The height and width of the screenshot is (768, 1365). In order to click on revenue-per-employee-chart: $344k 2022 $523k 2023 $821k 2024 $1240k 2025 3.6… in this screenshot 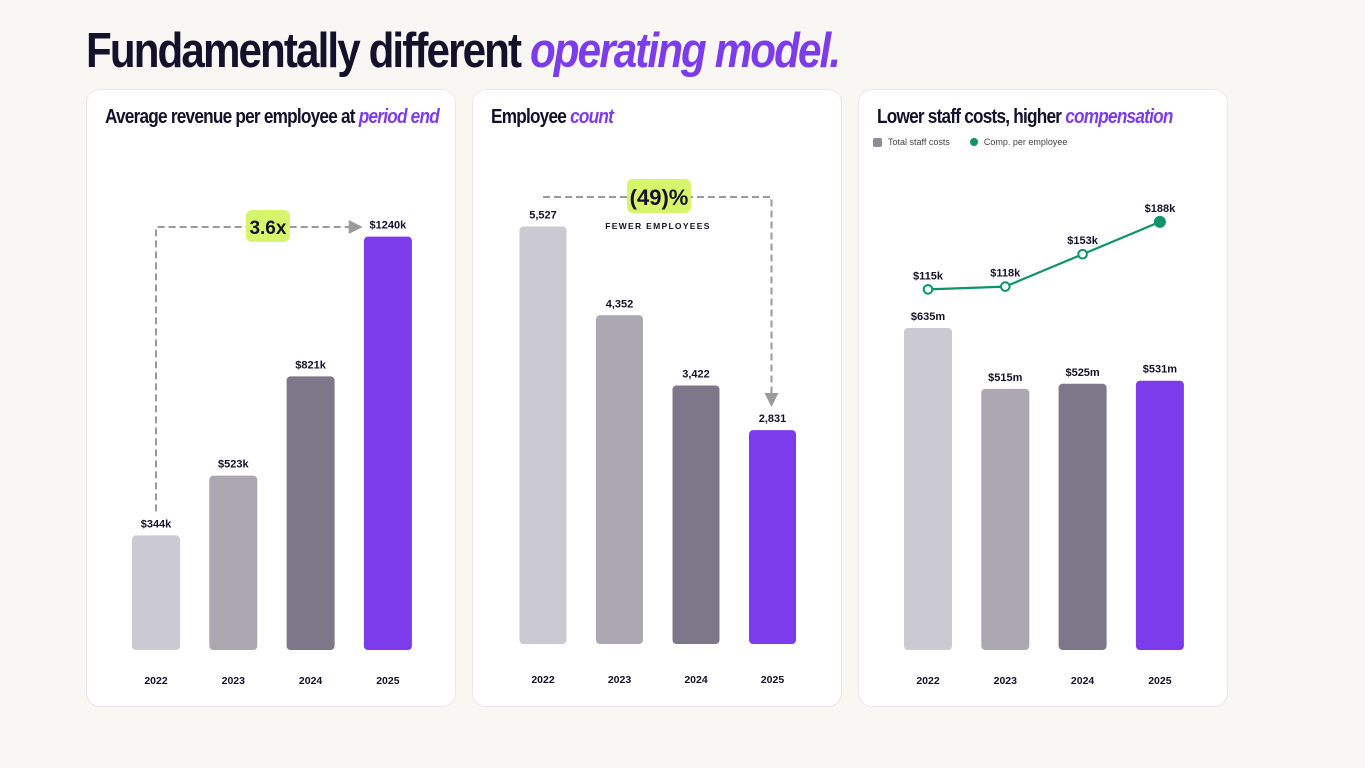, I will do `click(272, 448)`.